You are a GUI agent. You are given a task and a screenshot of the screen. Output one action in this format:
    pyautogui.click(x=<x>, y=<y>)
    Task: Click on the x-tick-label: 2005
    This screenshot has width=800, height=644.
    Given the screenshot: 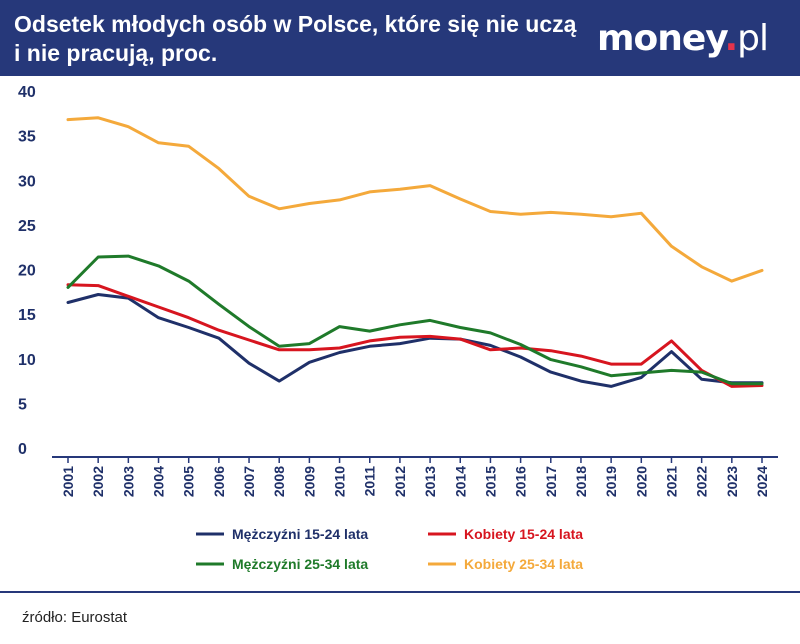 What is the action you would take?
    pyautogui.click(x=189, y=481)
    